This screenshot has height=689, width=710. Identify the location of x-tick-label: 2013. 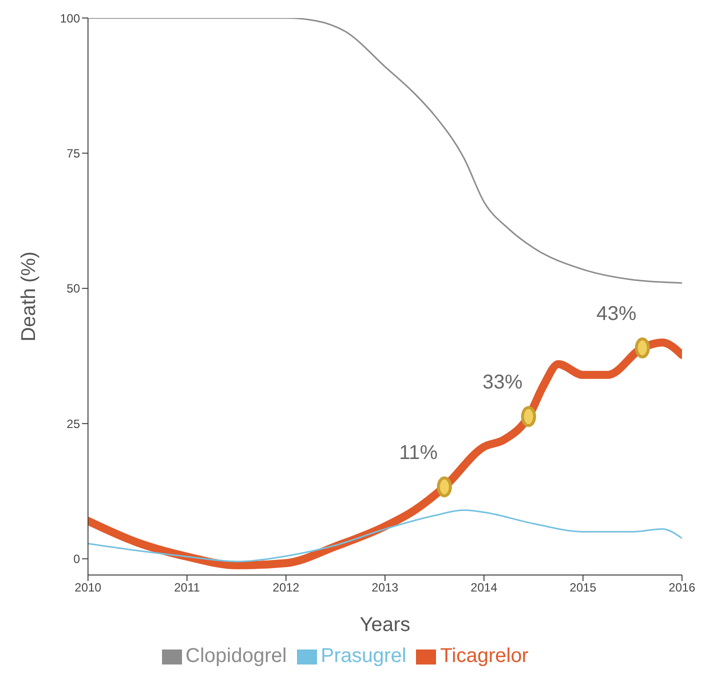
(385, 587).